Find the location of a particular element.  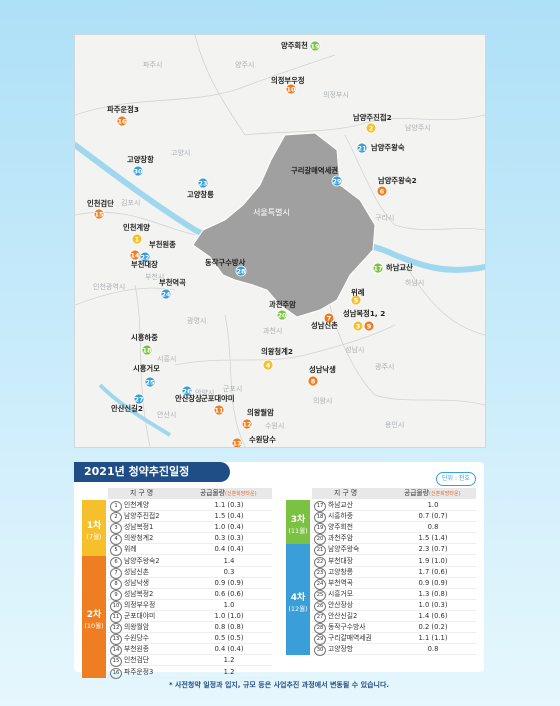

site-marker: 25 시흥거모 is located at coordinates (146, 376).